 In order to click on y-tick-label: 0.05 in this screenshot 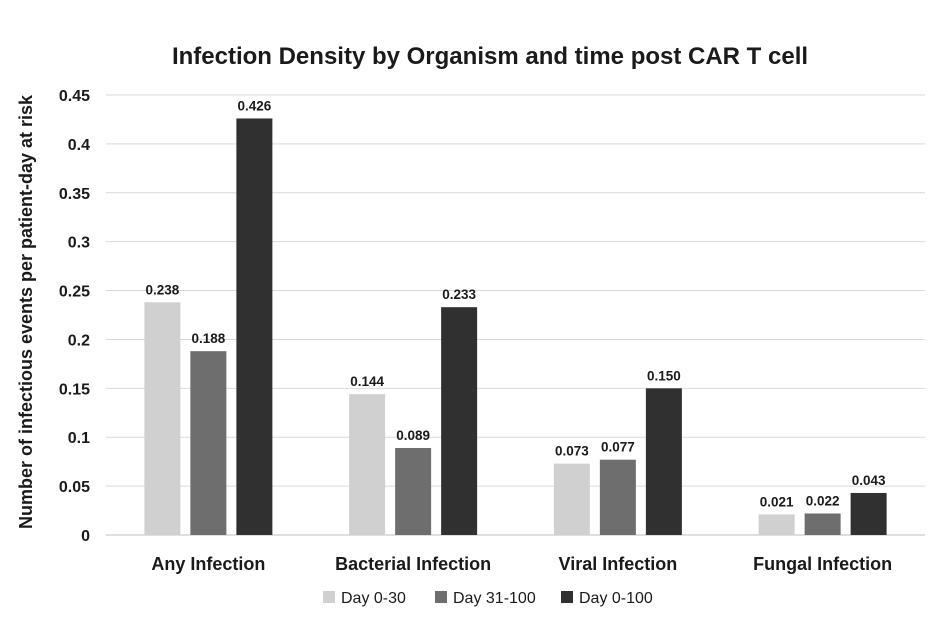, I will do `click(74, 487)`.